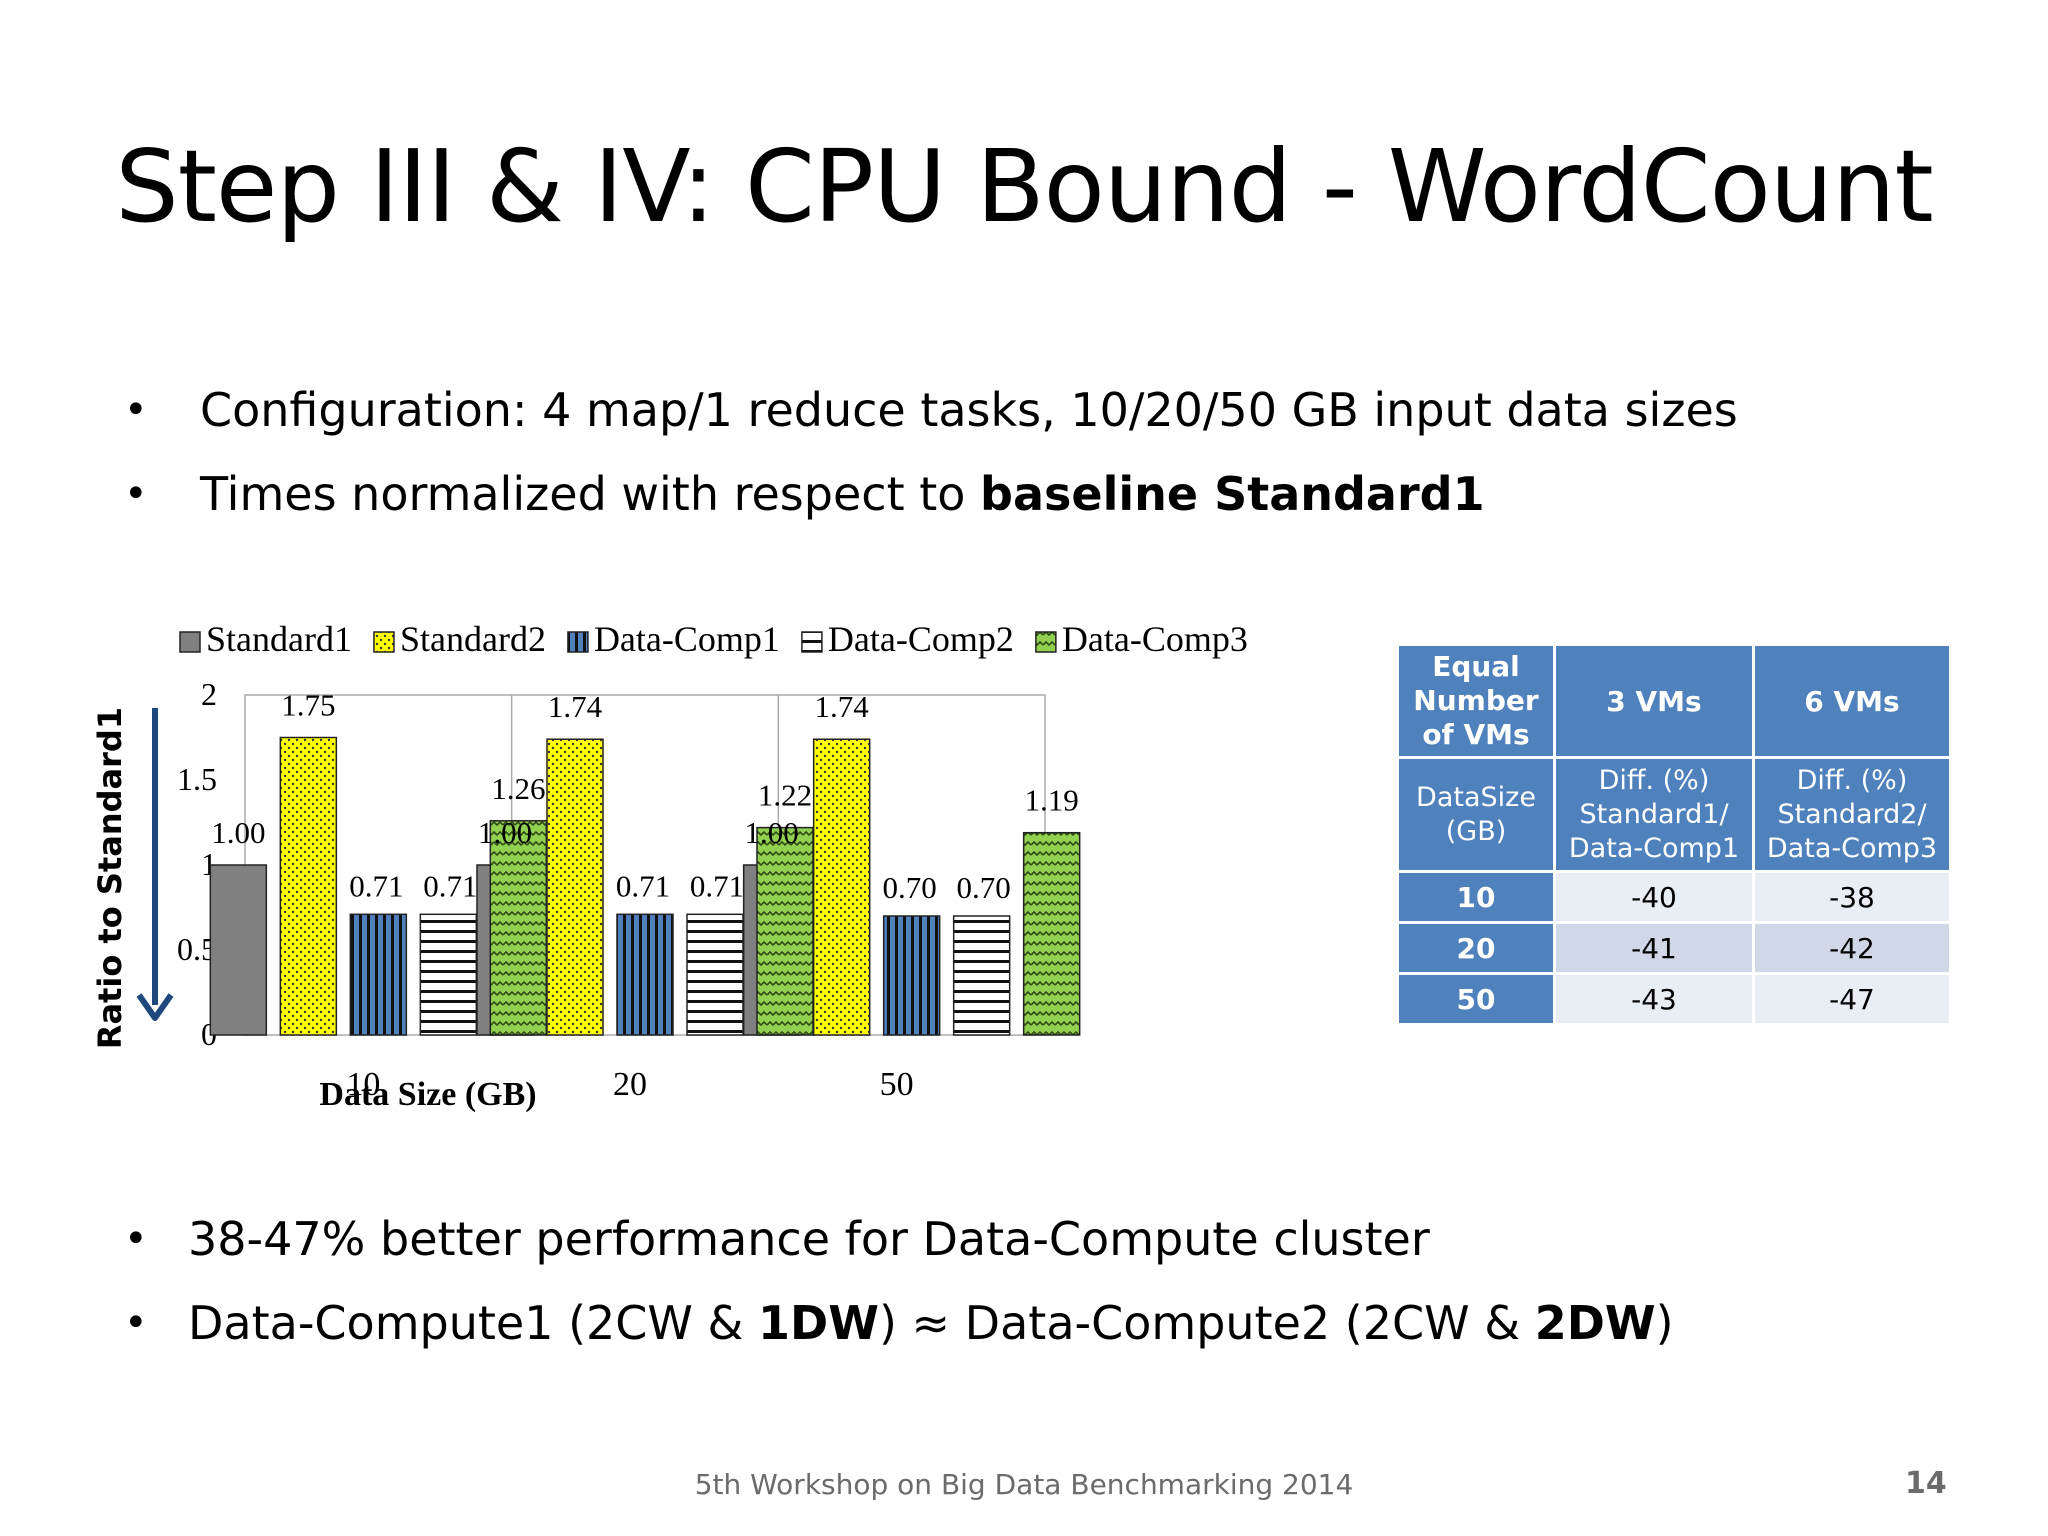  Describe the element at coordinates (1852, 948) in the screenshot. I see `table-cell: -42` at that location.